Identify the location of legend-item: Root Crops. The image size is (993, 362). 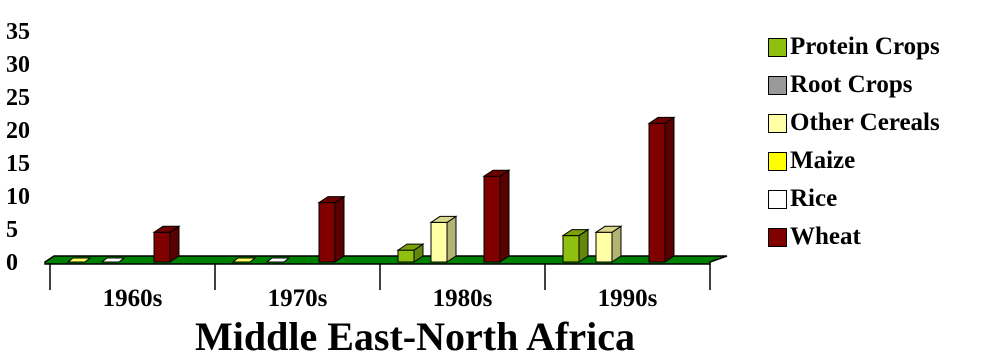
(854, 85).